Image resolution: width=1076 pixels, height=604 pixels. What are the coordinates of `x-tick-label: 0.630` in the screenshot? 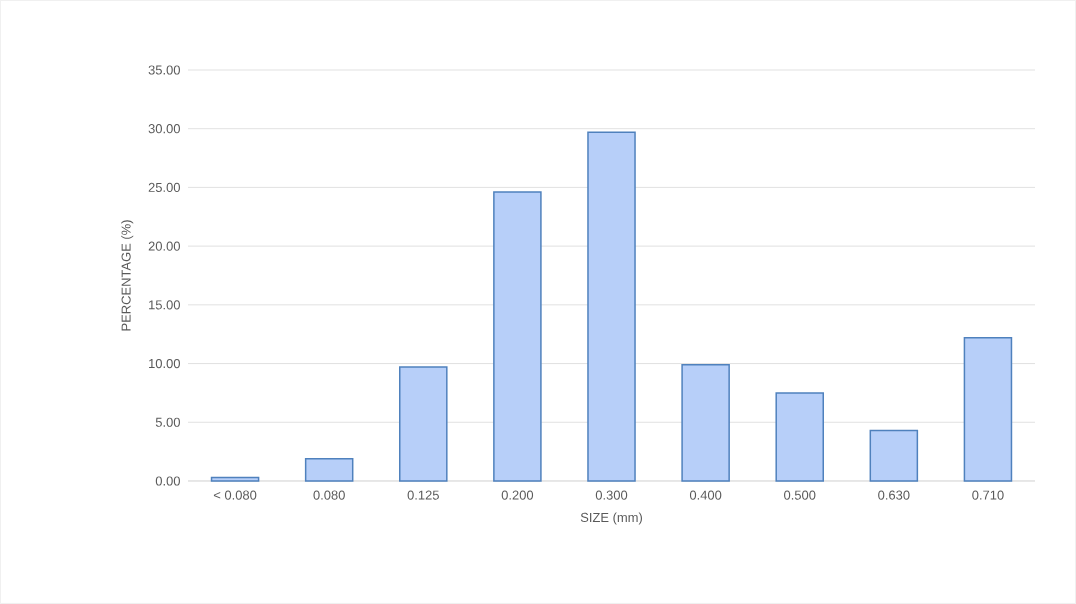 It's located at (894, 495).